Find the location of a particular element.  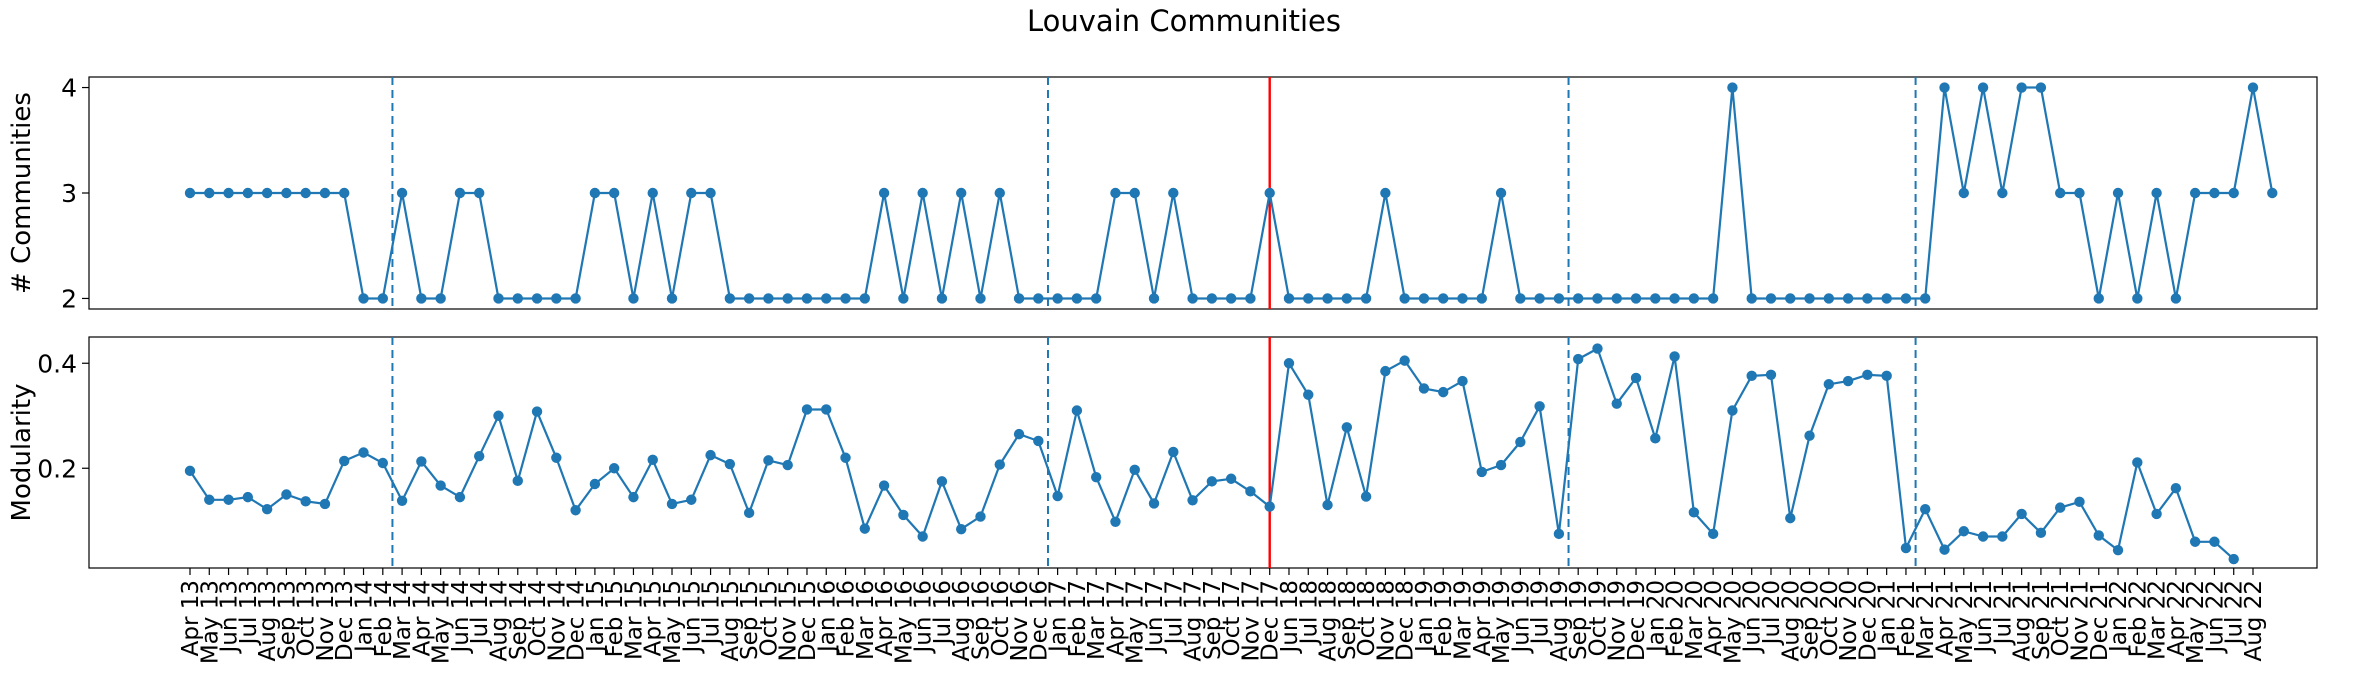

x-tick-label: Sep 16 is located at coordinates (982, 620).